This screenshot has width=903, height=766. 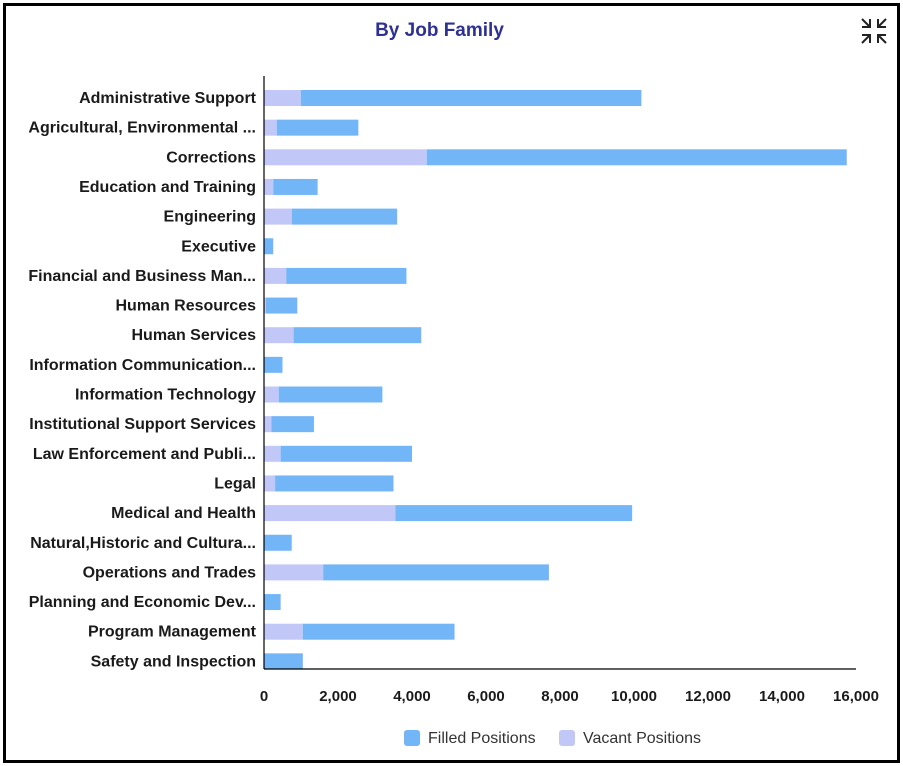 What do you see at coordinates (567, 738) in the screenshot?
I see `legend-swatch-vacant-positions` at bounding box center [567, 738].